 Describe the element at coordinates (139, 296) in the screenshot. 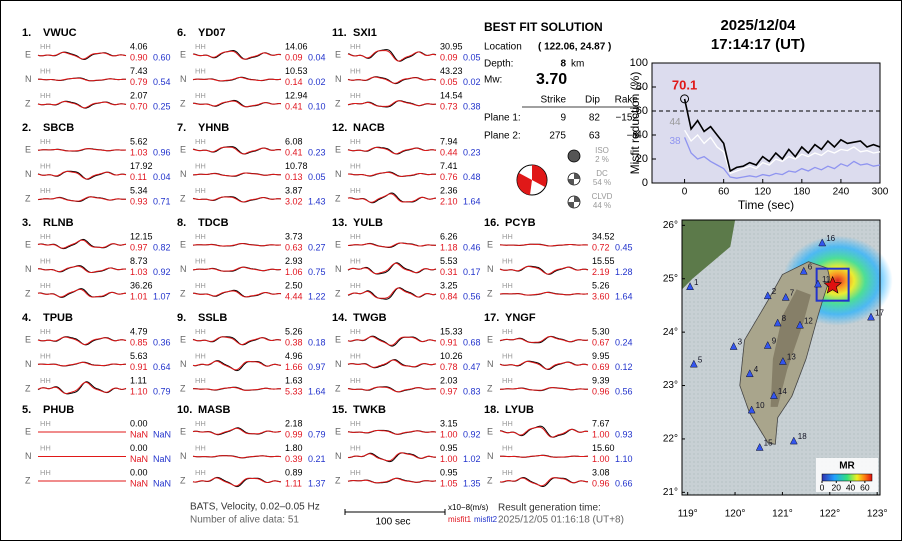

I see `misfit1: 1.01` at that location.